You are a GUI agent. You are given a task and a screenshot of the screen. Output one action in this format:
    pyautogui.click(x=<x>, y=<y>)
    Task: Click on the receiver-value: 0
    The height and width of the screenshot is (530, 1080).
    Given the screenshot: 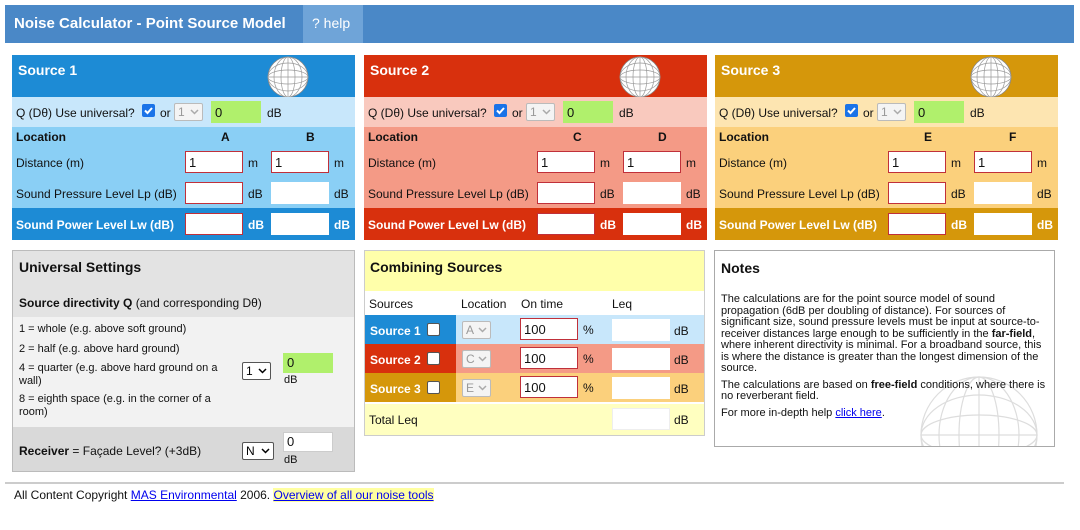 What is the action you would take?
    pyautogui.click(x=308, y=442)
    